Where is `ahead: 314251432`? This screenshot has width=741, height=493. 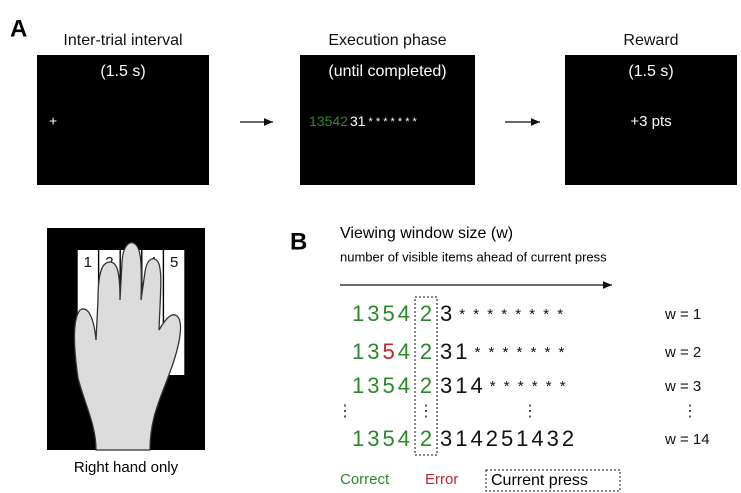
ahead: 314251432 is located at coordinates (508, 438).